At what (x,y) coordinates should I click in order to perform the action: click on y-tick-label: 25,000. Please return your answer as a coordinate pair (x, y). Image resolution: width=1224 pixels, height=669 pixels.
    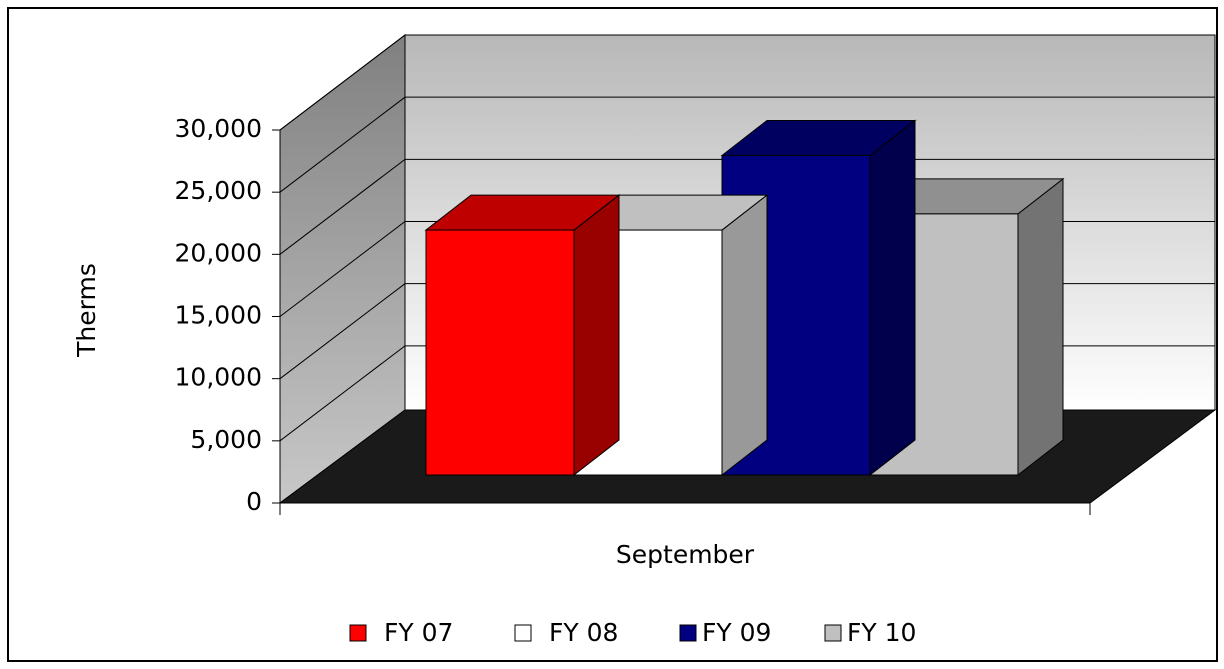
    Looking at the image, I should click on (218, 190).